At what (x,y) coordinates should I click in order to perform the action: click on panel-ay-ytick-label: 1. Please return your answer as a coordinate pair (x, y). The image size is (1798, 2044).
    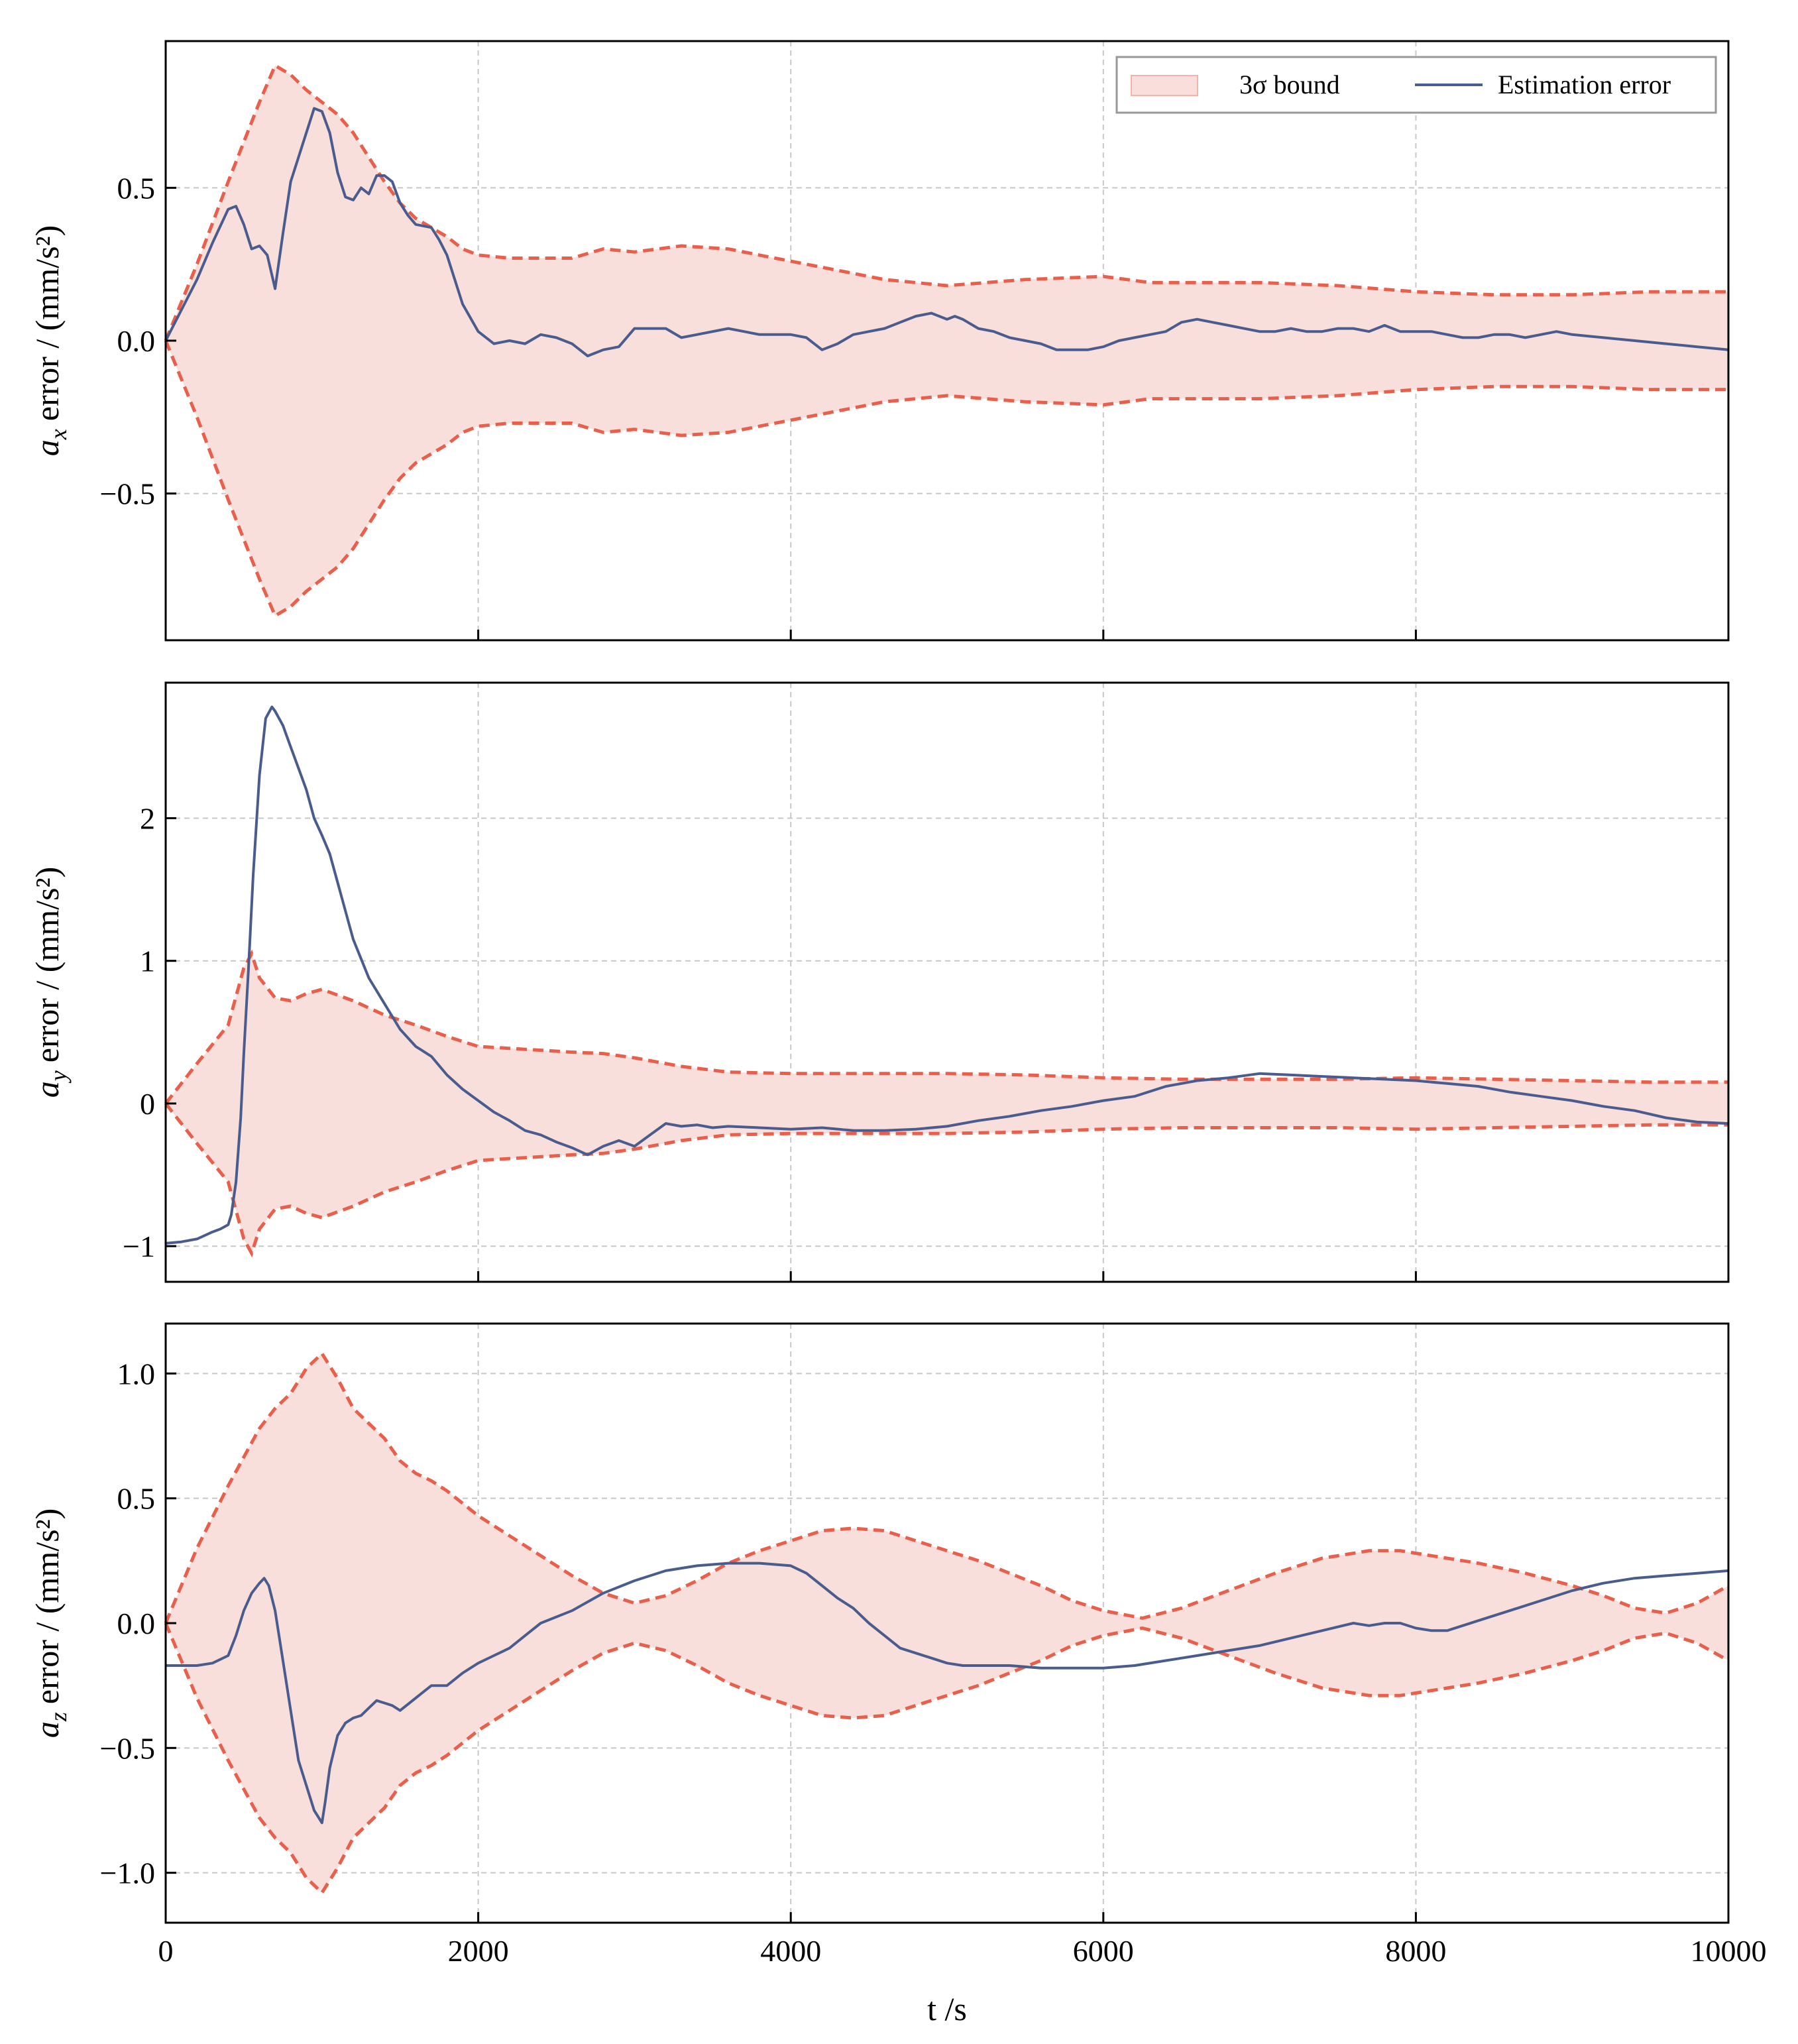
    Looking at the image, I should click on (147, 961).